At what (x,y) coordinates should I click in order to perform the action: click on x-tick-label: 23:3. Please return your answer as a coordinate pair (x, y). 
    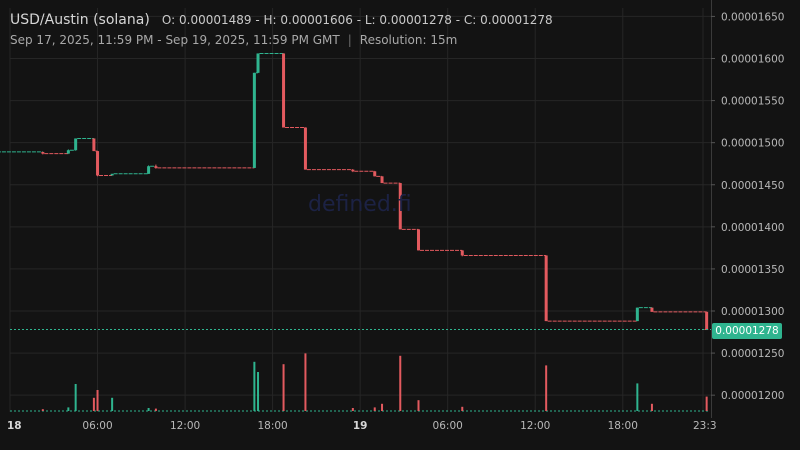
    Looking at the image, I should click on (705, 426).